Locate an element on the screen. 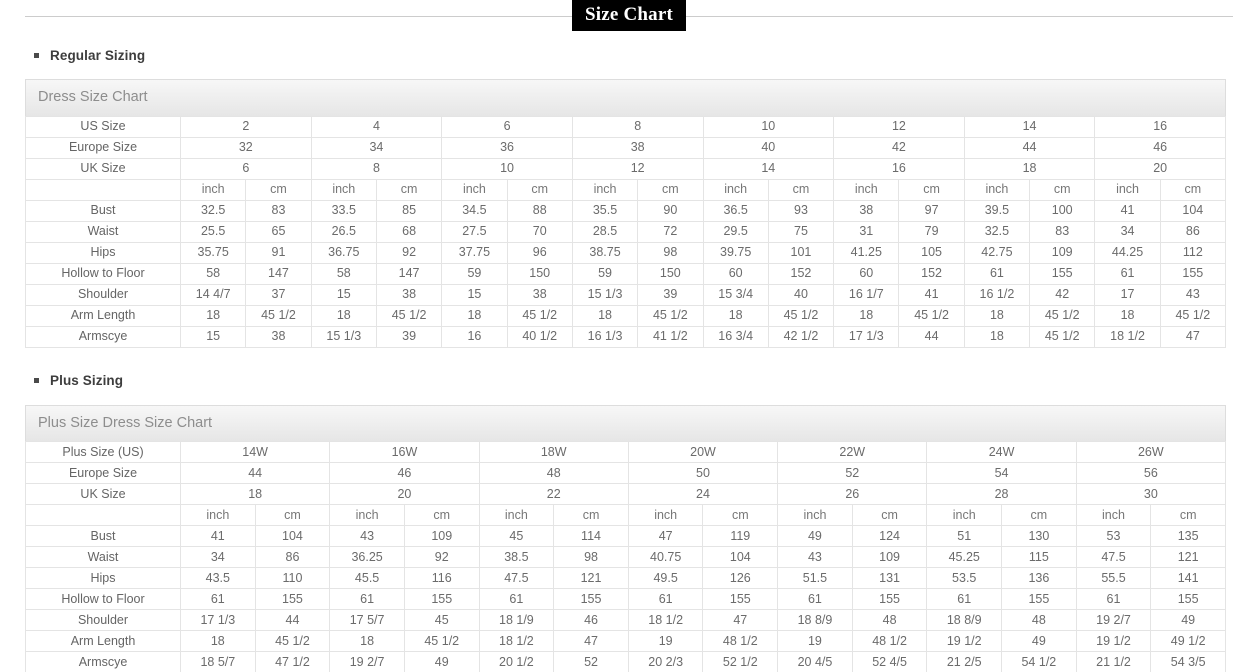 The height and width of the screenshot is (672, 1258). size-value: 44 is located at coordinates (255, 473).